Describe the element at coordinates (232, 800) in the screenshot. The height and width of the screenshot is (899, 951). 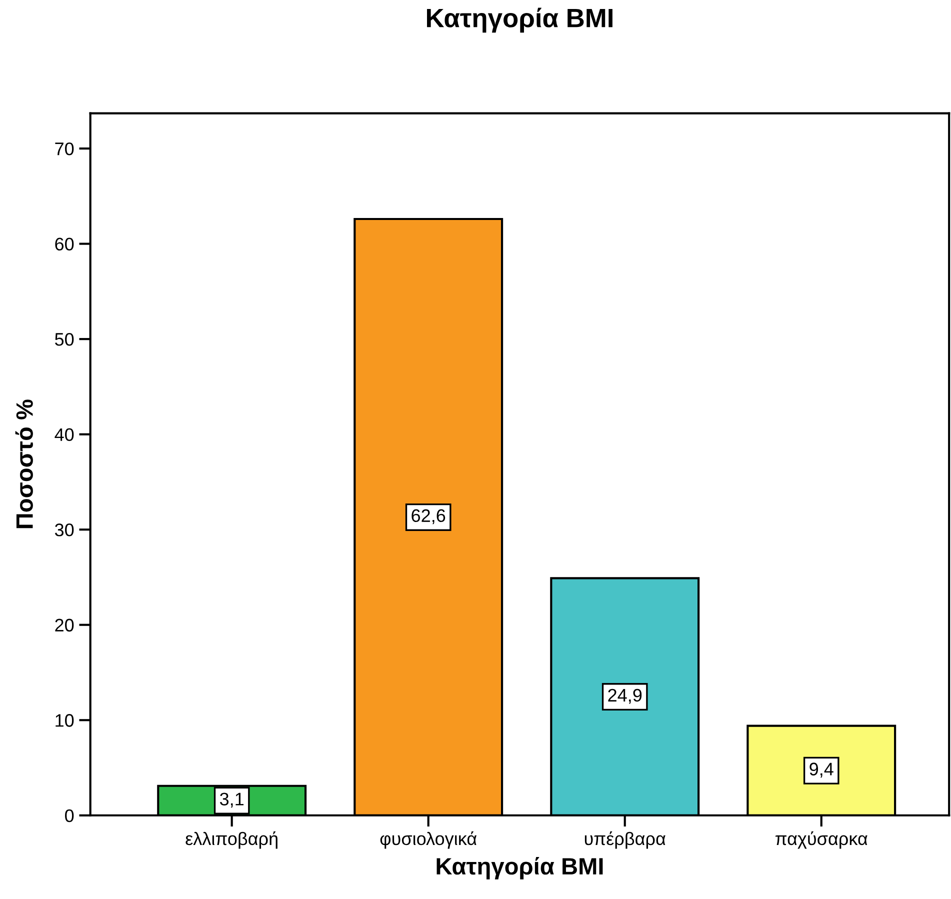
I see `data-label: 3,1` at that location.